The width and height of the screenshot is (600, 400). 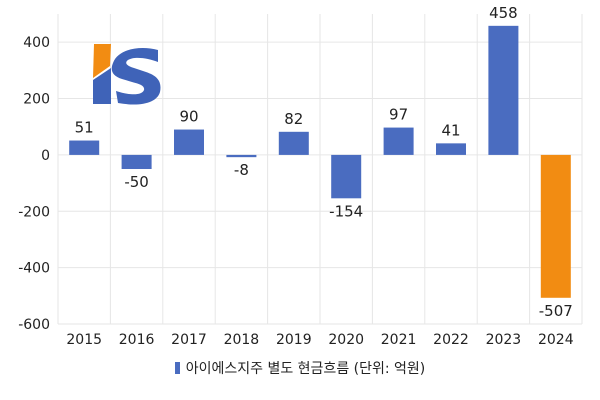 I want to click on x-tick-label: 2017, so click(x=189, y=340).